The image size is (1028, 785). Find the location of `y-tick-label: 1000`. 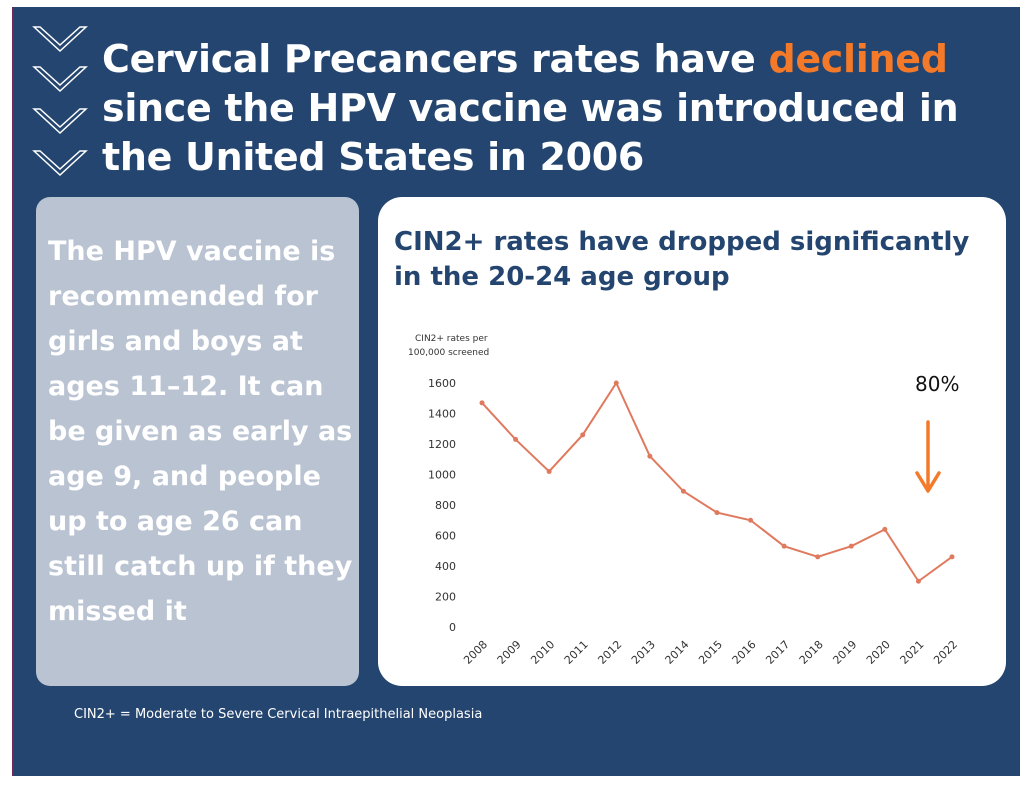

y-tick-label: 1000 is located at coordinates (442, 475).